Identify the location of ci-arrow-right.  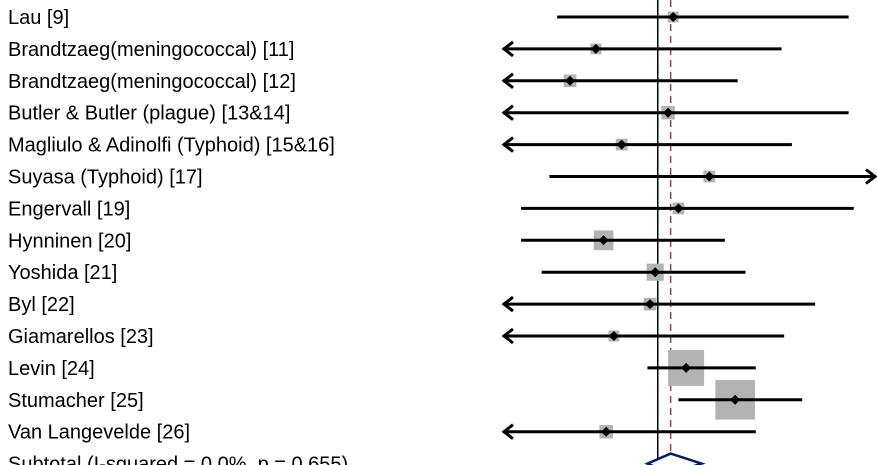
(871, 176).